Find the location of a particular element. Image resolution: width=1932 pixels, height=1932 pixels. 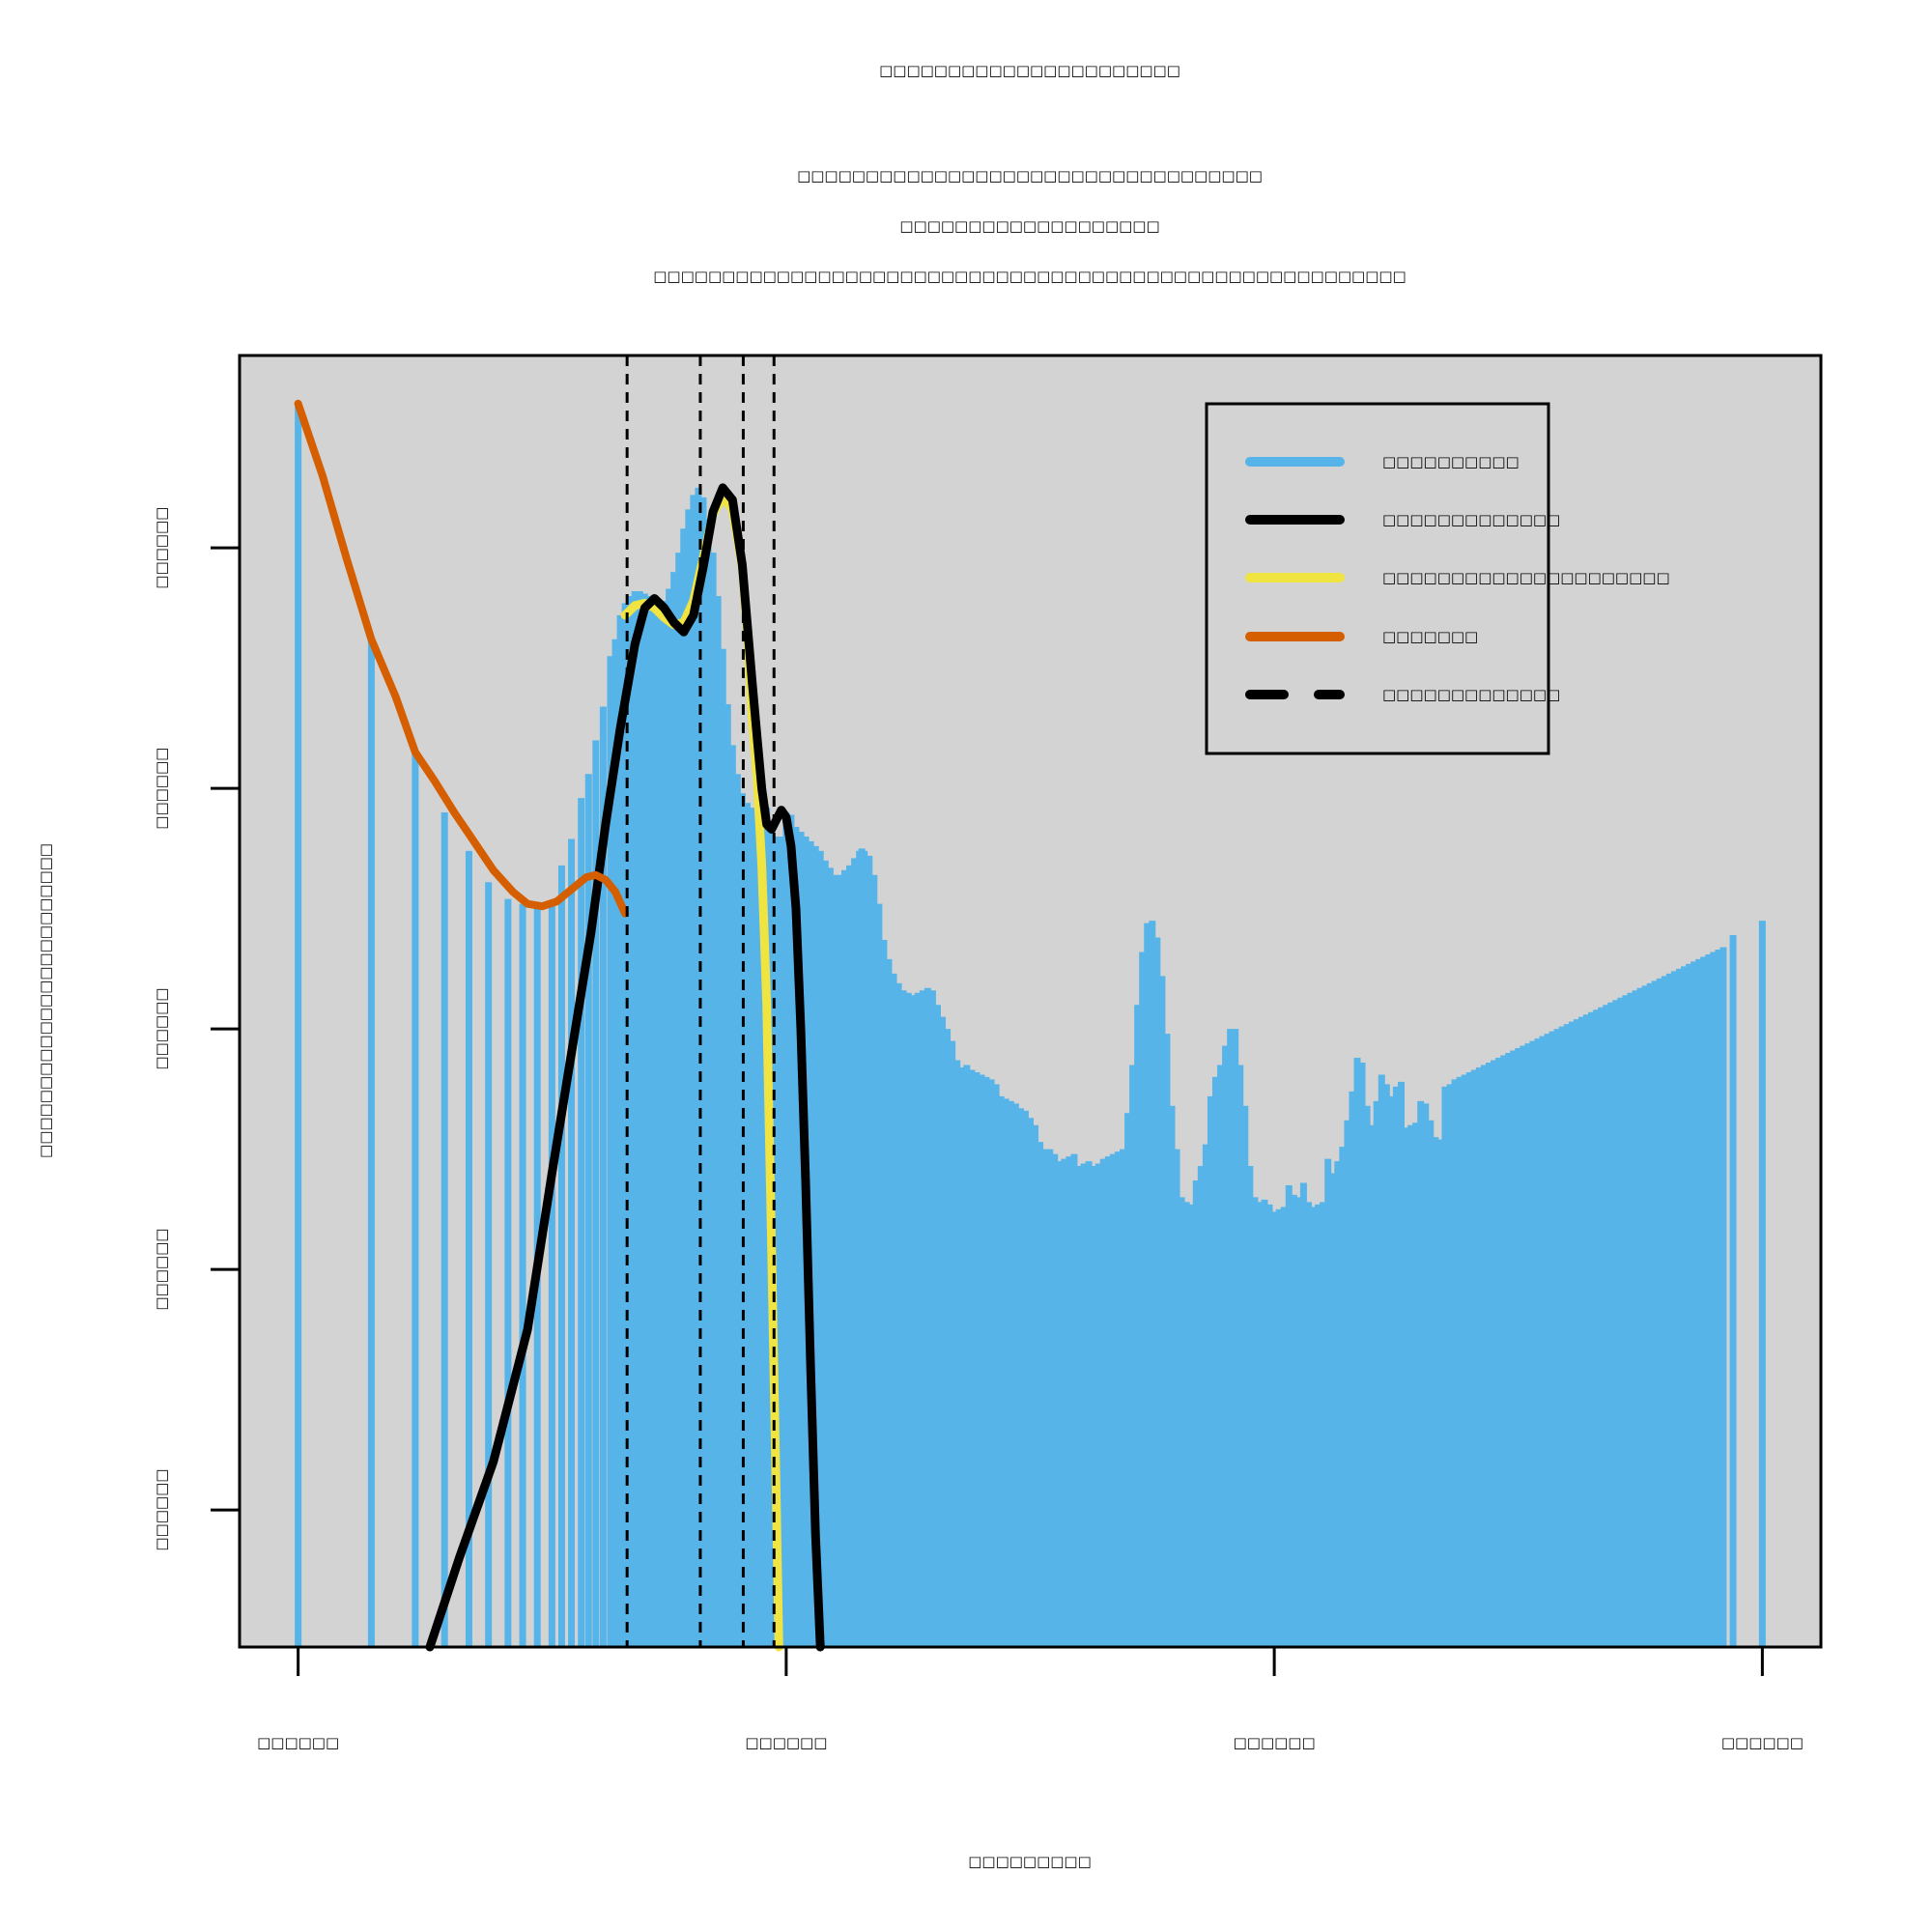

markers-layer is located at coordinates (700, 1001).